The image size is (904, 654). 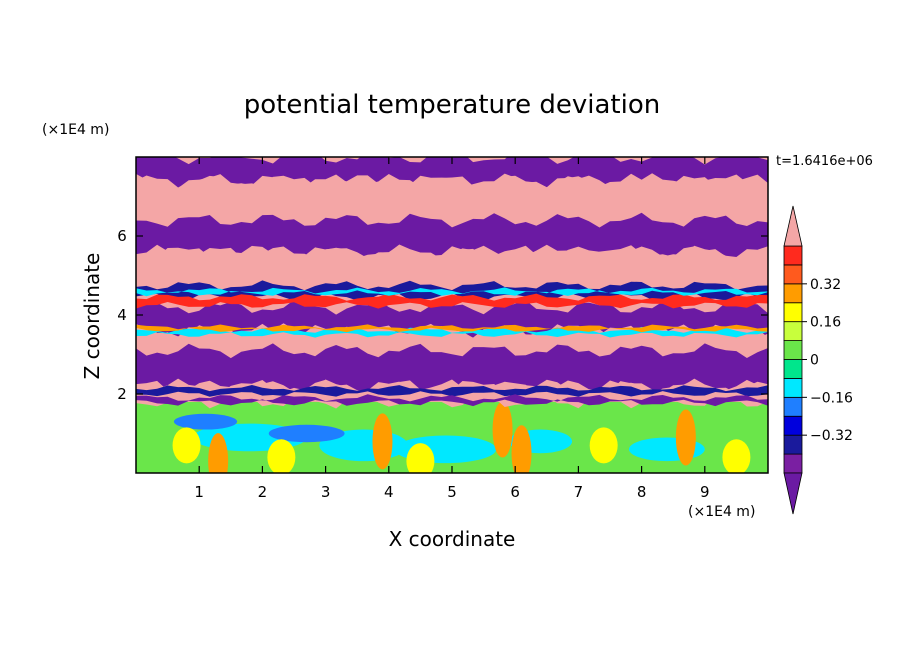 What do you see at coordinates (452, 105) in the screenshot?
I see `chart-title: potential temperature deviation` at bounding box center [452, 105].